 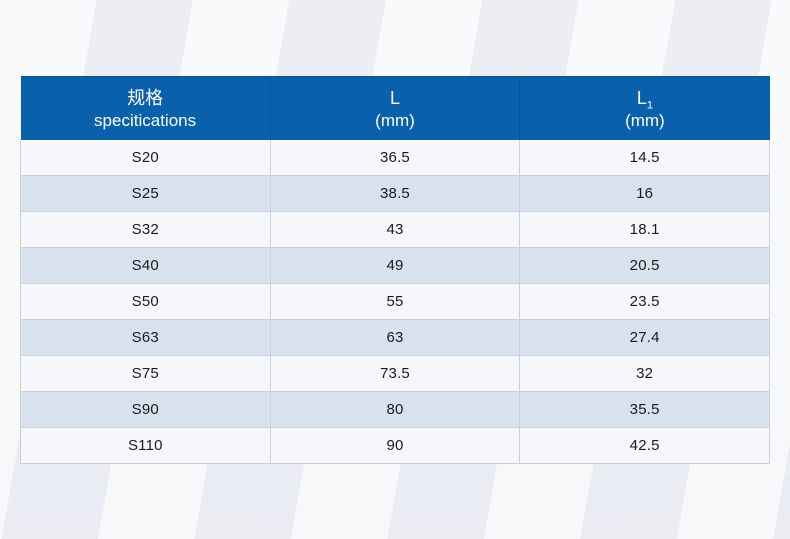 I want to click on table-row: S25 38.5 16, so click(x=395, y=193).